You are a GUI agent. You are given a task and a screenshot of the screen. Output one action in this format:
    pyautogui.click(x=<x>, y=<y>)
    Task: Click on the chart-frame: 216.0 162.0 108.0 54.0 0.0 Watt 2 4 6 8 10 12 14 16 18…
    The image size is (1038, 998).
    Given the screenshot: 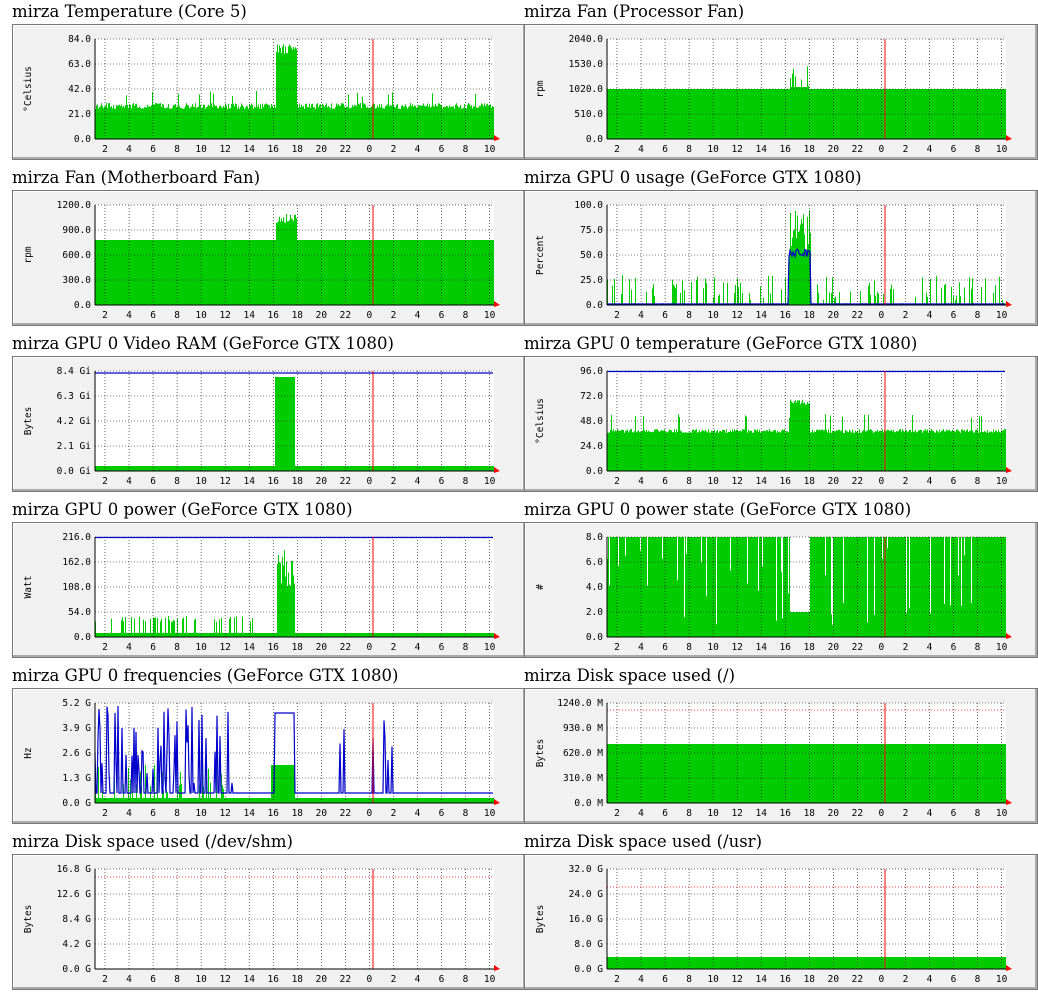 What is the action you would take?
    pyautogui.click(x=269, y=590)
    